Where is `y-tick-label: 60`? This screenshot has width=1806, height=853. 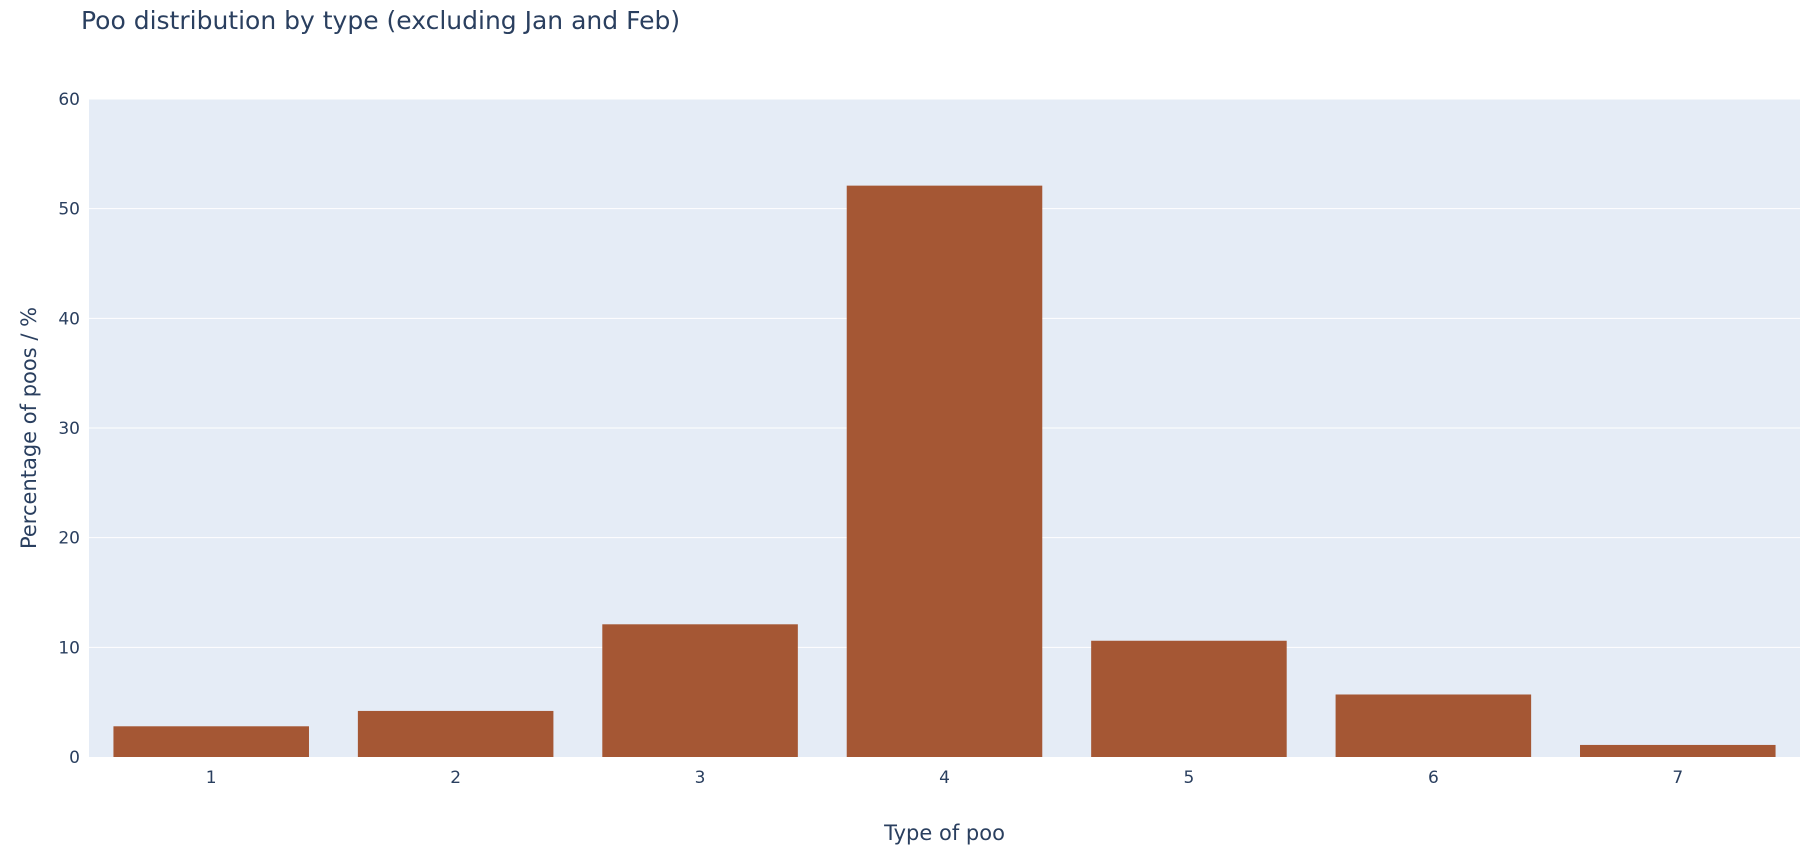
y-tick-label: 60 is located at coordinates (69, 100).